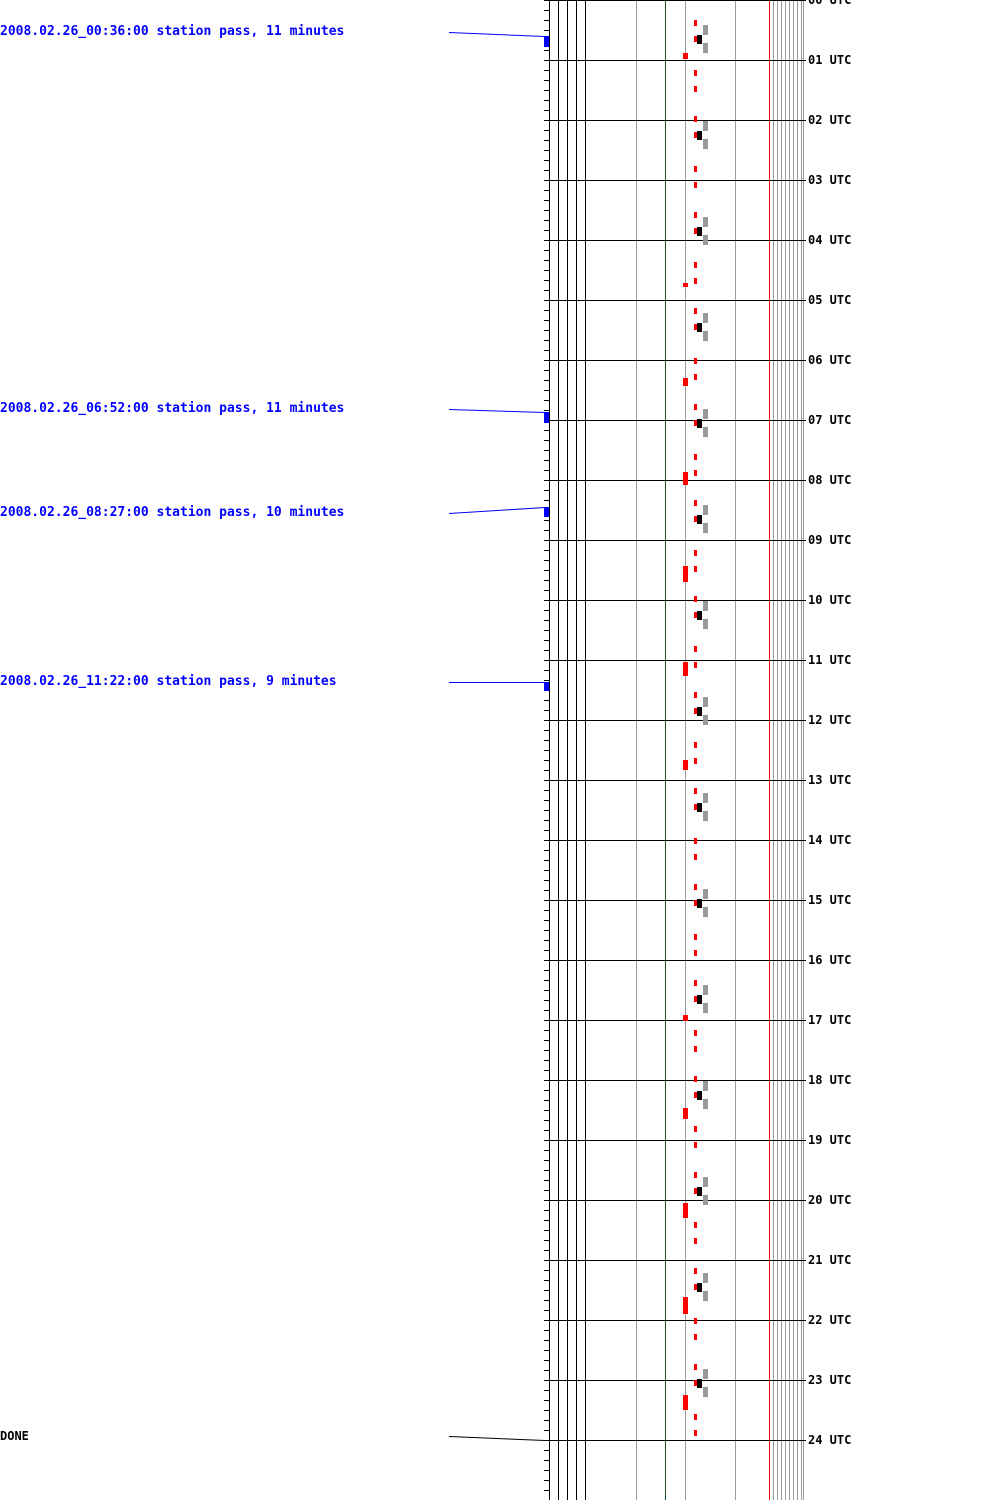 Image resolution: width=1000 pixels, height=1500 pixels. What do you see at coordinates (830, 1080) in the screenshot?
I see `hour-label: 18 UTC` at bounding box center [830, 1080].